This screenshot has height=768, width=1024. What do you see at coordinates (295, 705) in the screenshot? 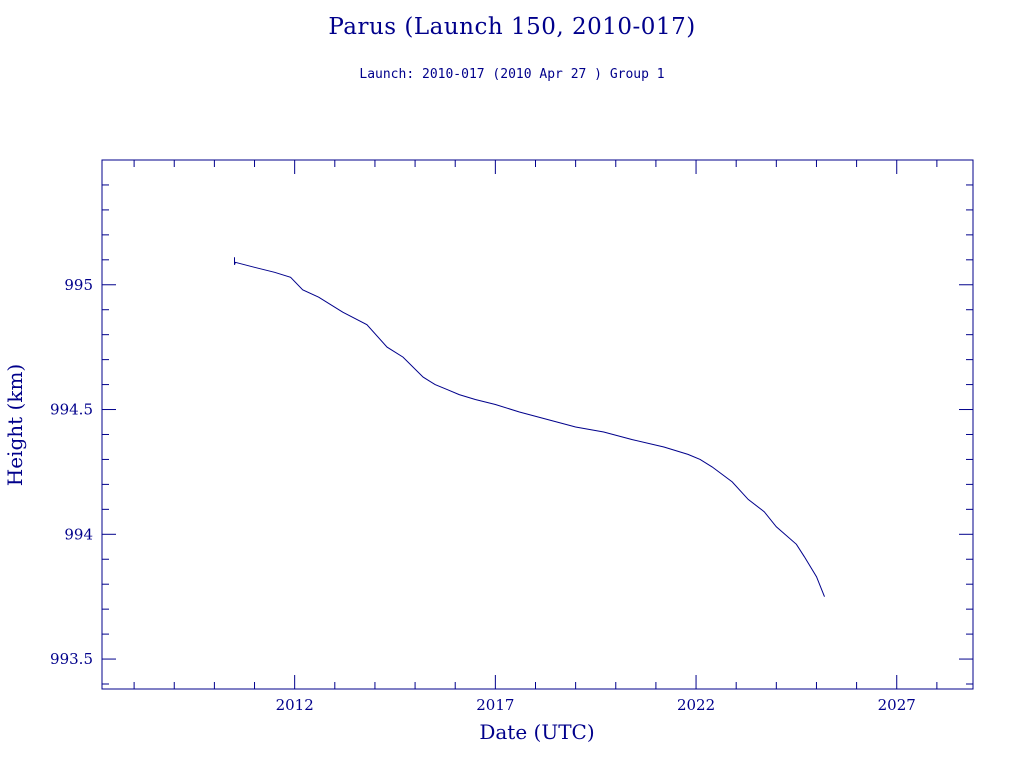
I see `x-tick-label: 2012` at bounding box center [295, 705].